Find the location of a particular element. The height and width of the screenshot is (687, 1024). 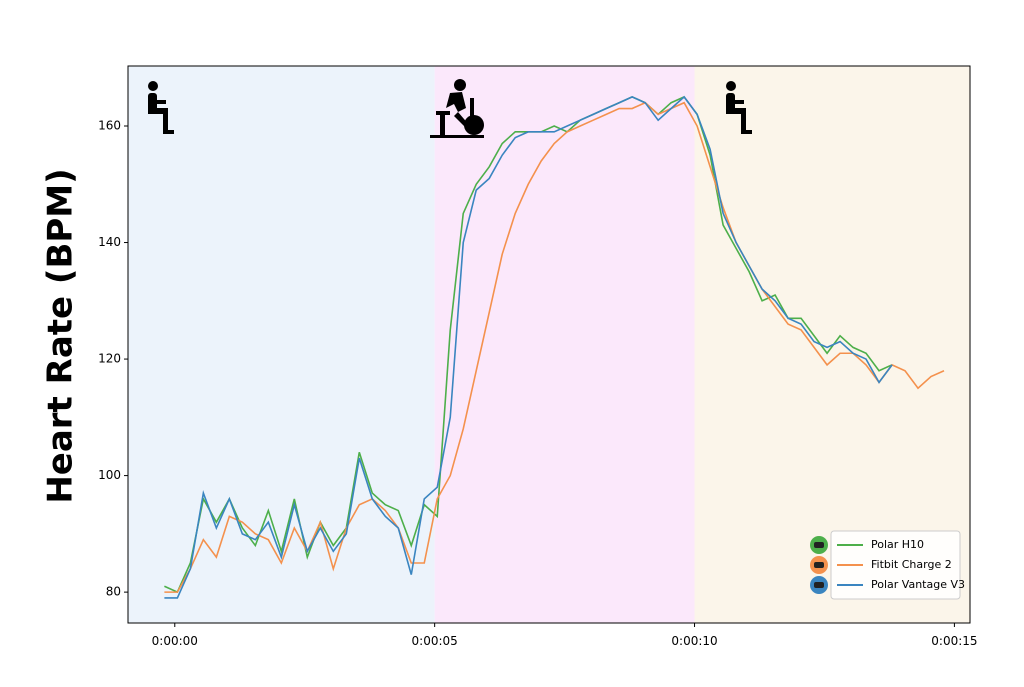

x-tick-label: 0:00:15 is located at coordinates (954, 641).